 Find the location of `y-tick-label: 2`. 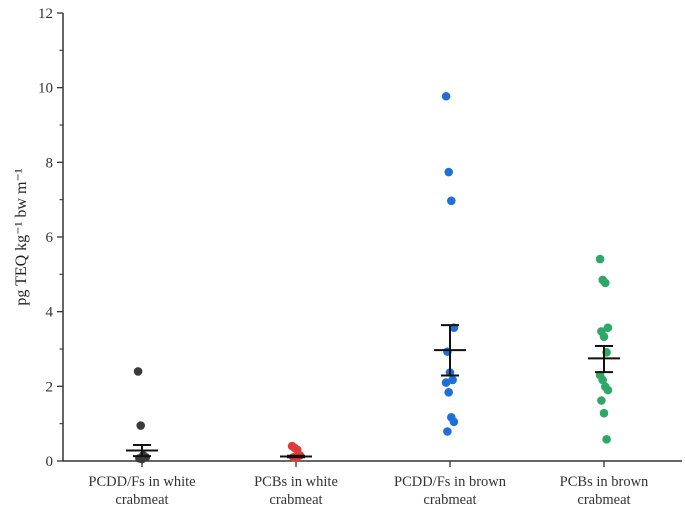

y-tick-label: 2 is located at coordinates (50, 387).